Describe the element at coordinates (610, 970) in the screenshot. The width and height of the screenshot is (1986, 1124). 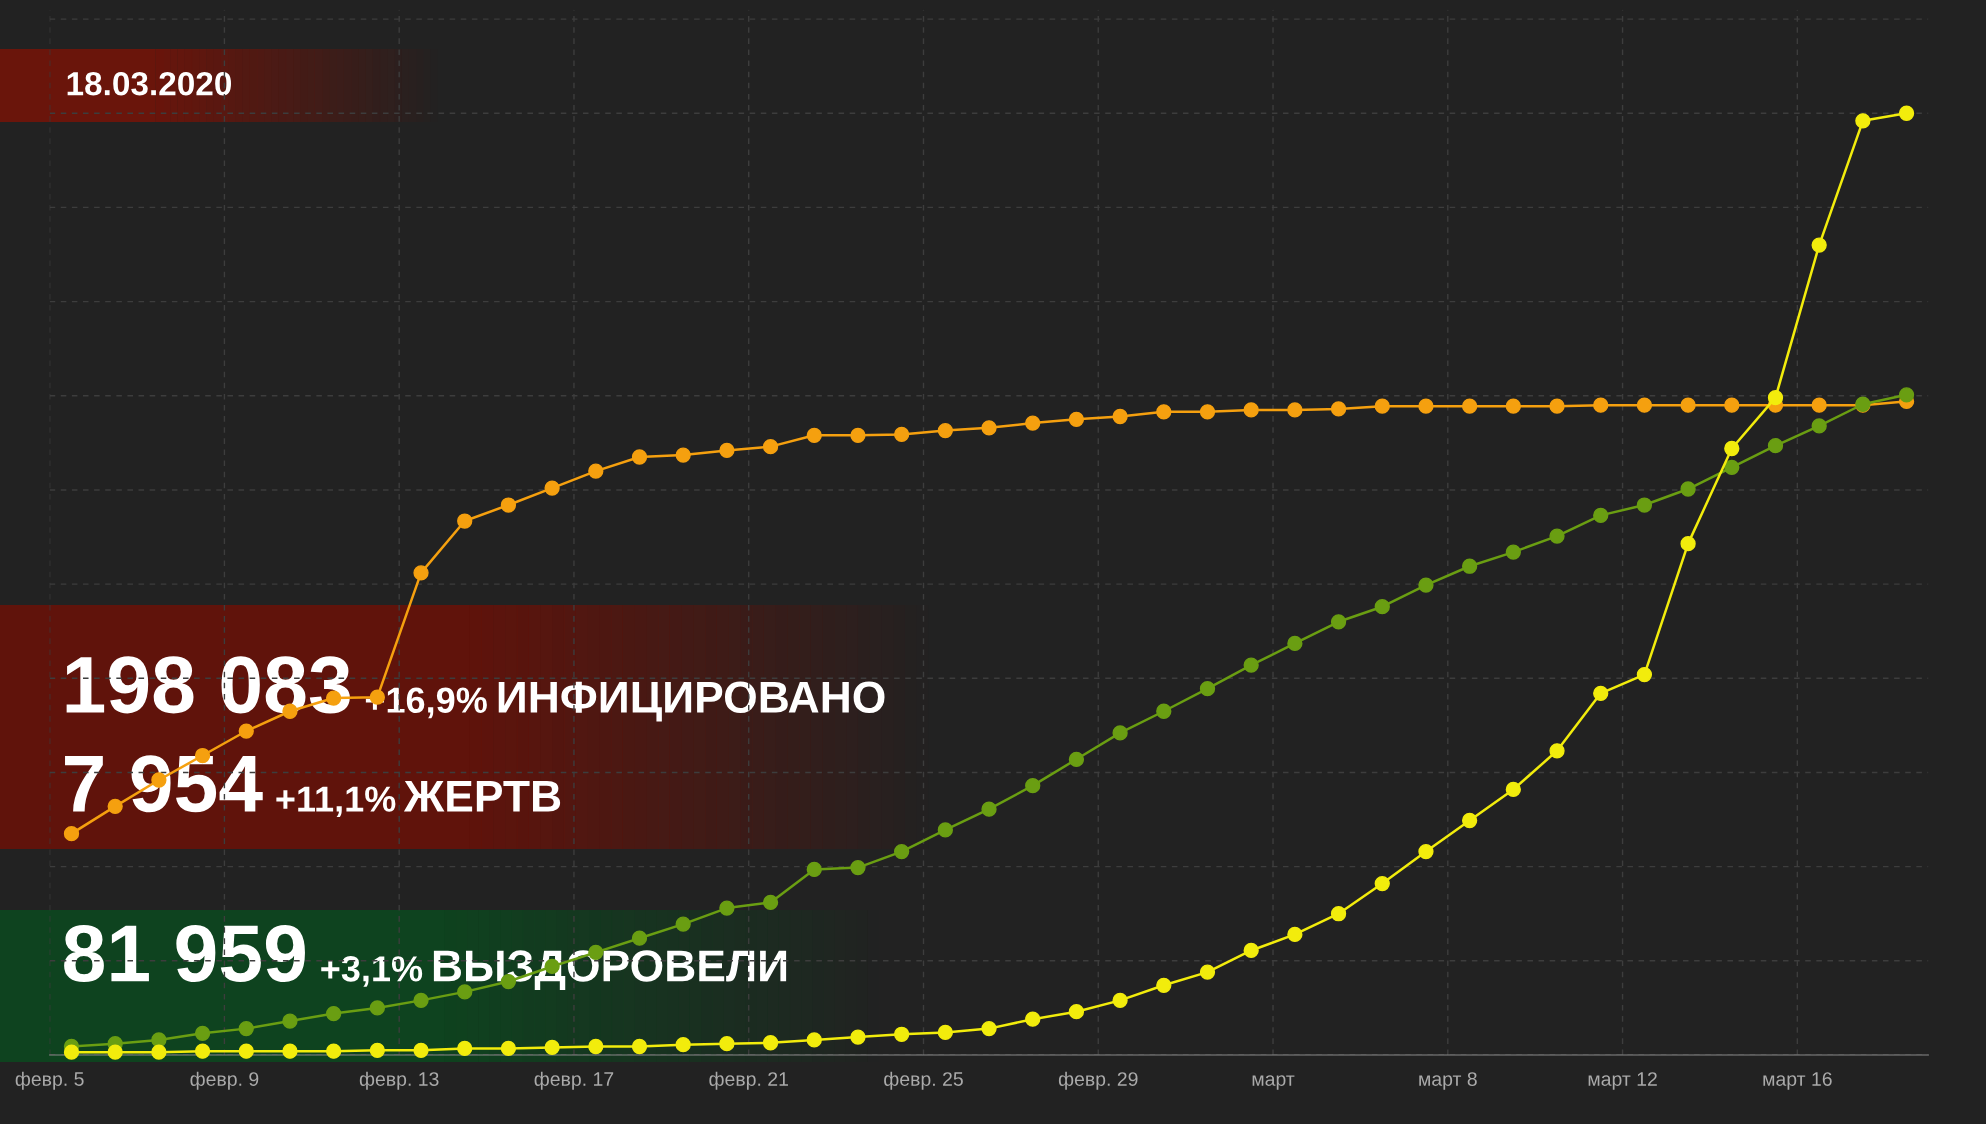
I see `annotation: ВЫЗДОРОВЕЛИ` at that location.